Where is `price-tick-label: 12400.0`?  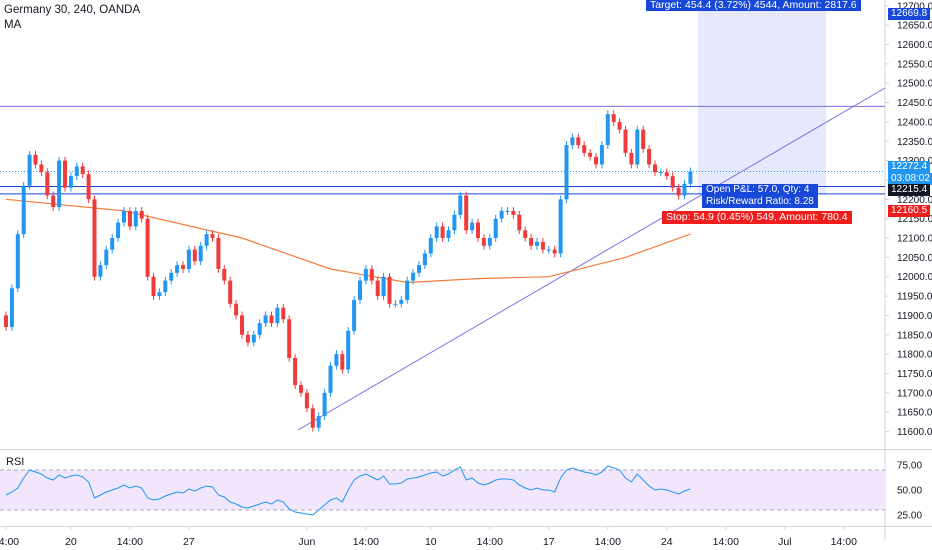
price-tick-label: 12400.0 is located at coordinates (914, 122).